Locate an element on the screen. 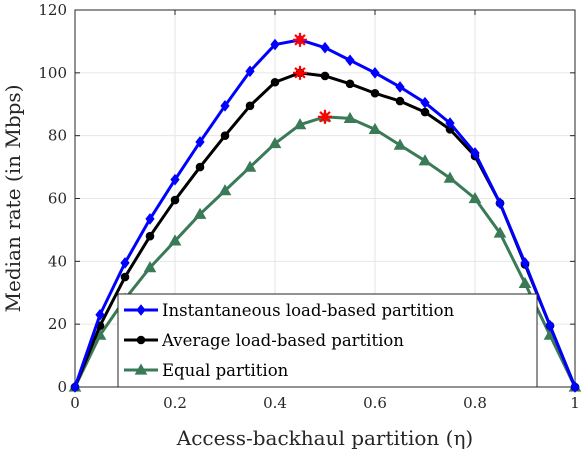  x-tick-label: 1 is located at coordinates (575, 403).